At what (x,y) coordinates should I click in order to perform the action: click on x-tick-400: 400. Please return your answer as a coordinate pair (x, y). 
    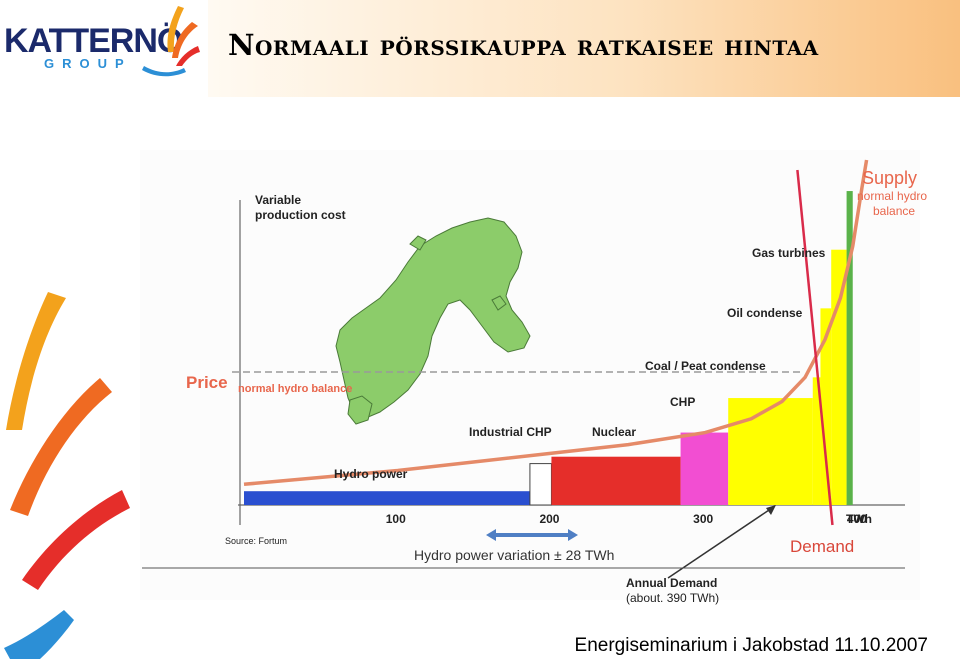
    Looking at the image, I should click on (857, 519).